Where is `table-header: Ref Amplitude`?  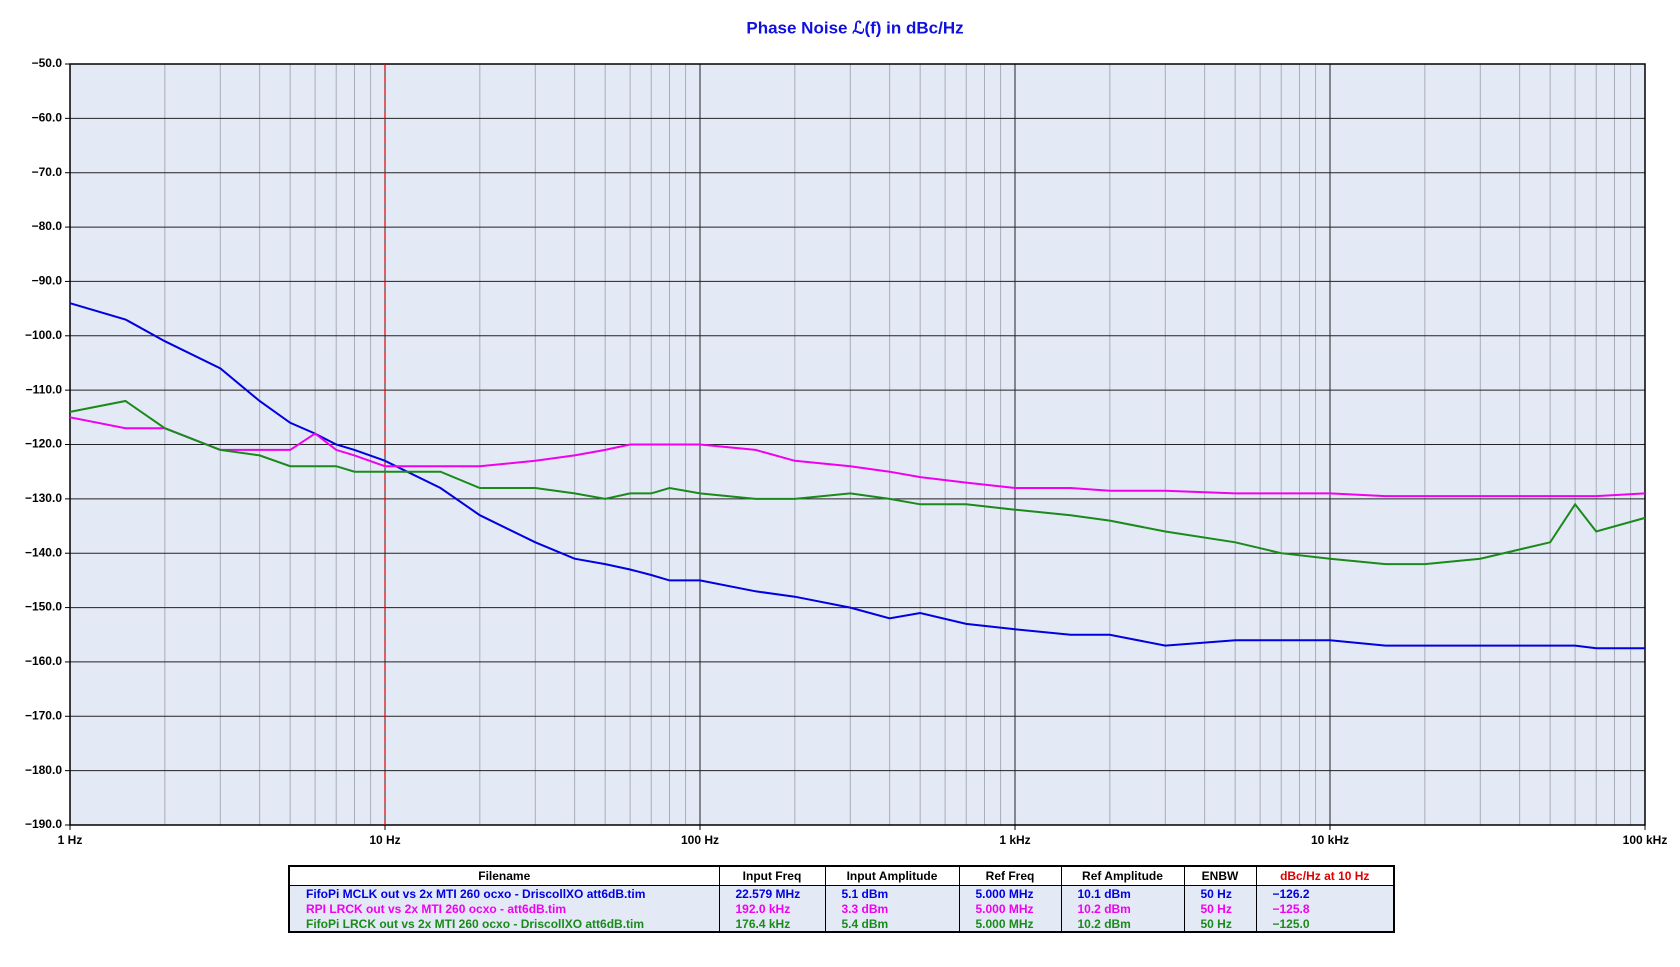 table-header: Ref Amplitude is located at coordinates (1122, 876).